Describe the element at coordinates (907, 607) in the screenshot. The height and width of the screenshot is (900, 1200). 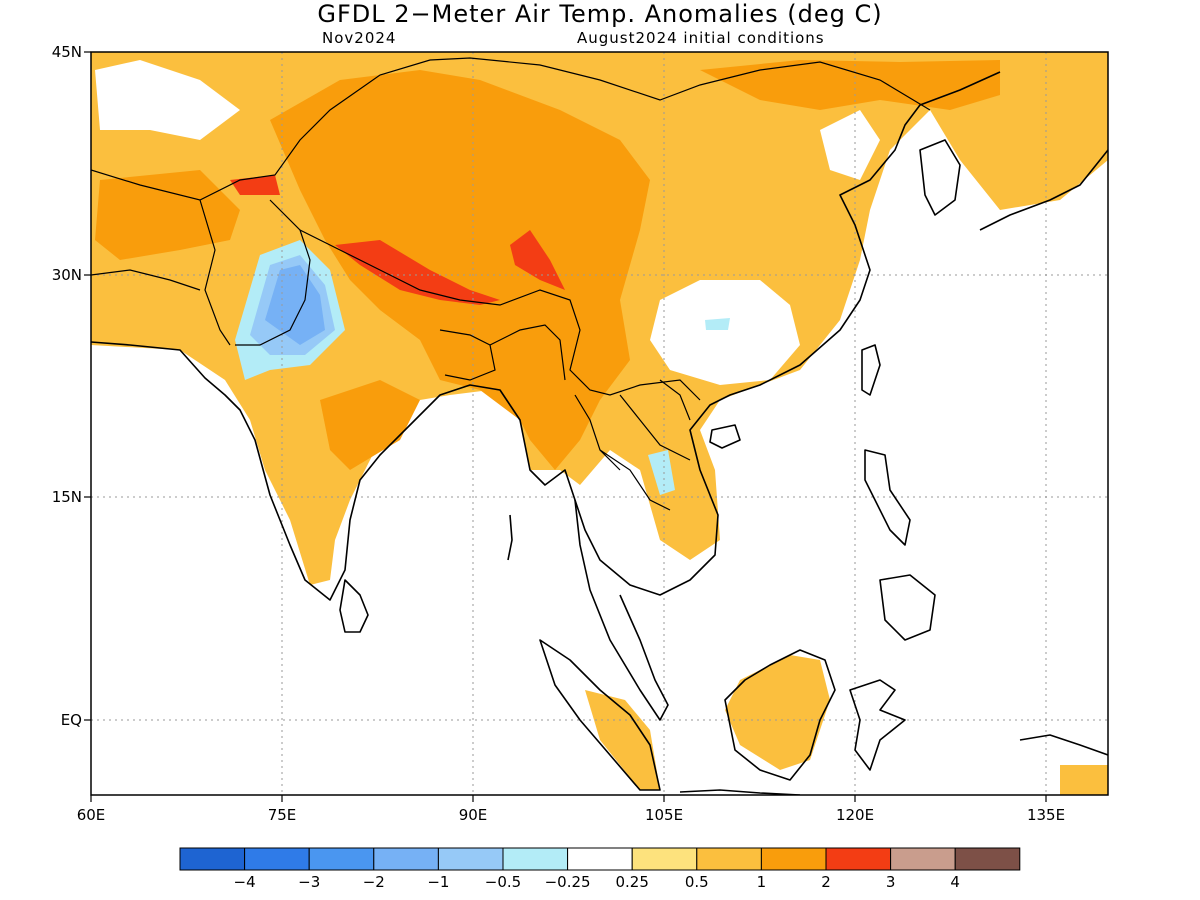
I see `coastline-mindanao` at that location.